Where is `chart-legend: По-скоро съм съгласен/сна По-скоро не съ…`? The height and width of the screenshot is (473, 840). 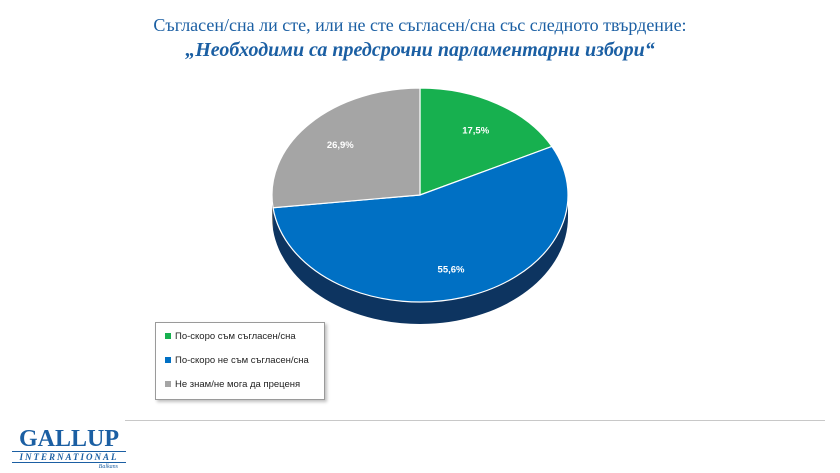 chart-legend: По-скоро съм съгласен/сна По-скоро не съ… is located at coordinates (240, 361).